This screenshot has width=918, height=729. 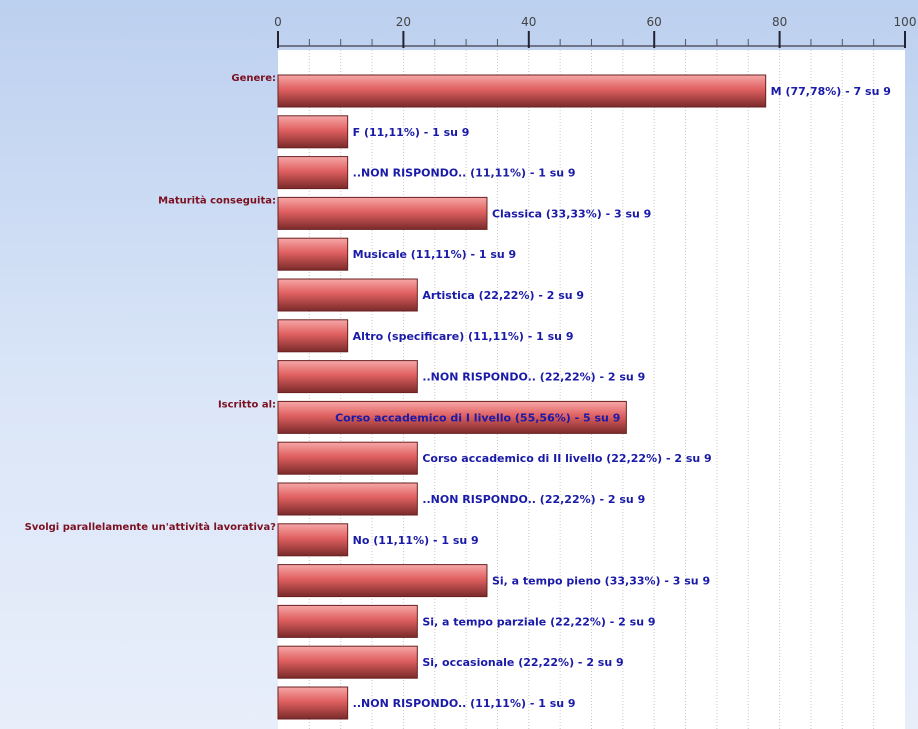 What do you see at coordinates (278, 22) in the screenshot?
I see `x-tick-label: 0` at bounding box center [278, 22].